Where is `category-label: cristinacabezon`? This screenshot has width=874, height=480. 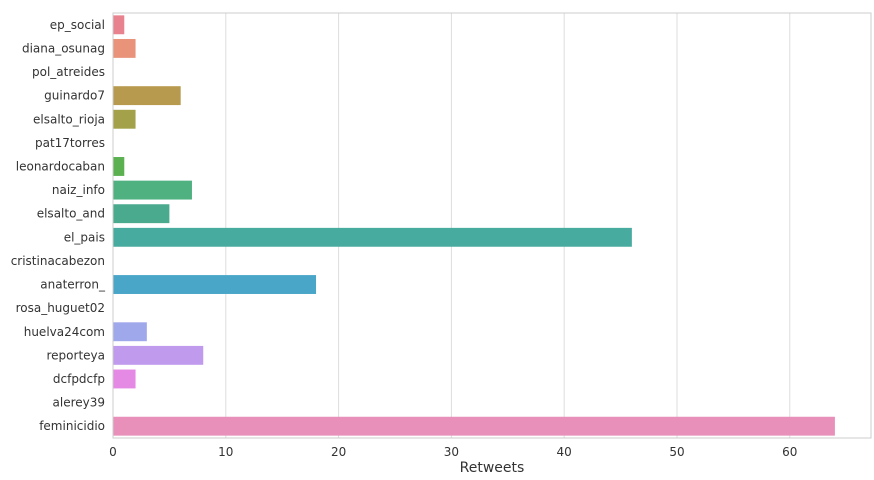 category-label: cristinacabezon is located at coordinates (58, 261).